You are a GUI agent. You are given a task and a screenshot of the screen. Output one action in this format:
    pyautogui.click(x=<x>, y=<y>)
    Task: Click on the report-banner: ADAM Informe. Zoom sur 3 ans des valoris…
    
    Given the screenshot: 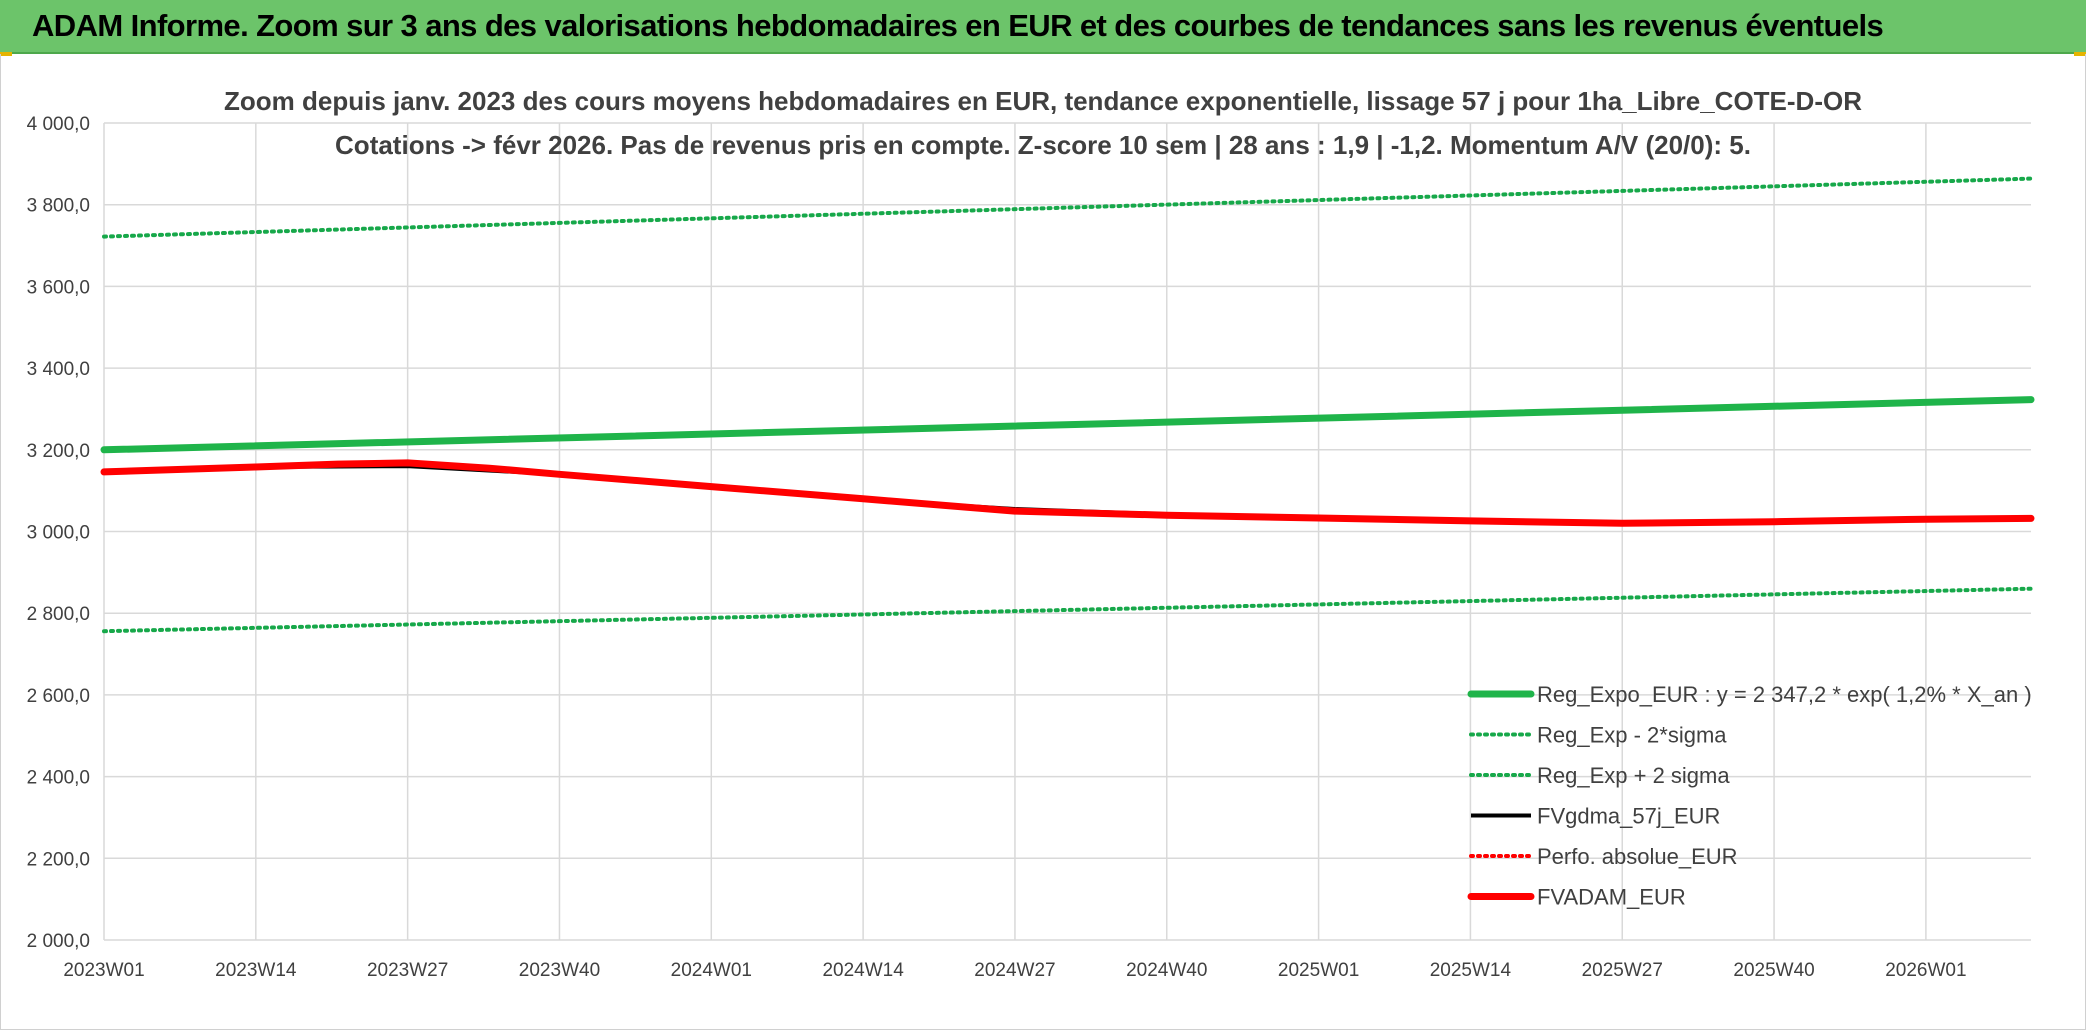 What is the action you would take?
    pyautogui.click(x=1043, y=27)
    